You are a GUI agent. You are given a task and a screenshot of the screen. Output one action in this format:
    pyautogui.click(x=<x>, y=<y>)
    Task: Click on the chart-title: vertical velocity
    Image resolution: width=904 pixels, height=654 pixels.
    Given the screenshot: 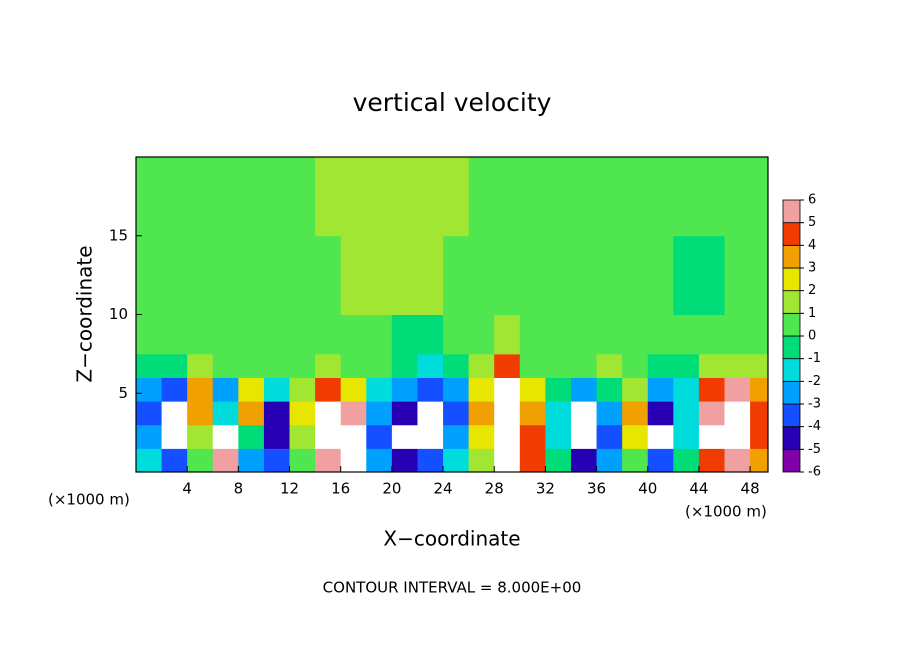 What is the action you would take?
    pyautogui.click(x=452, y=102)
    